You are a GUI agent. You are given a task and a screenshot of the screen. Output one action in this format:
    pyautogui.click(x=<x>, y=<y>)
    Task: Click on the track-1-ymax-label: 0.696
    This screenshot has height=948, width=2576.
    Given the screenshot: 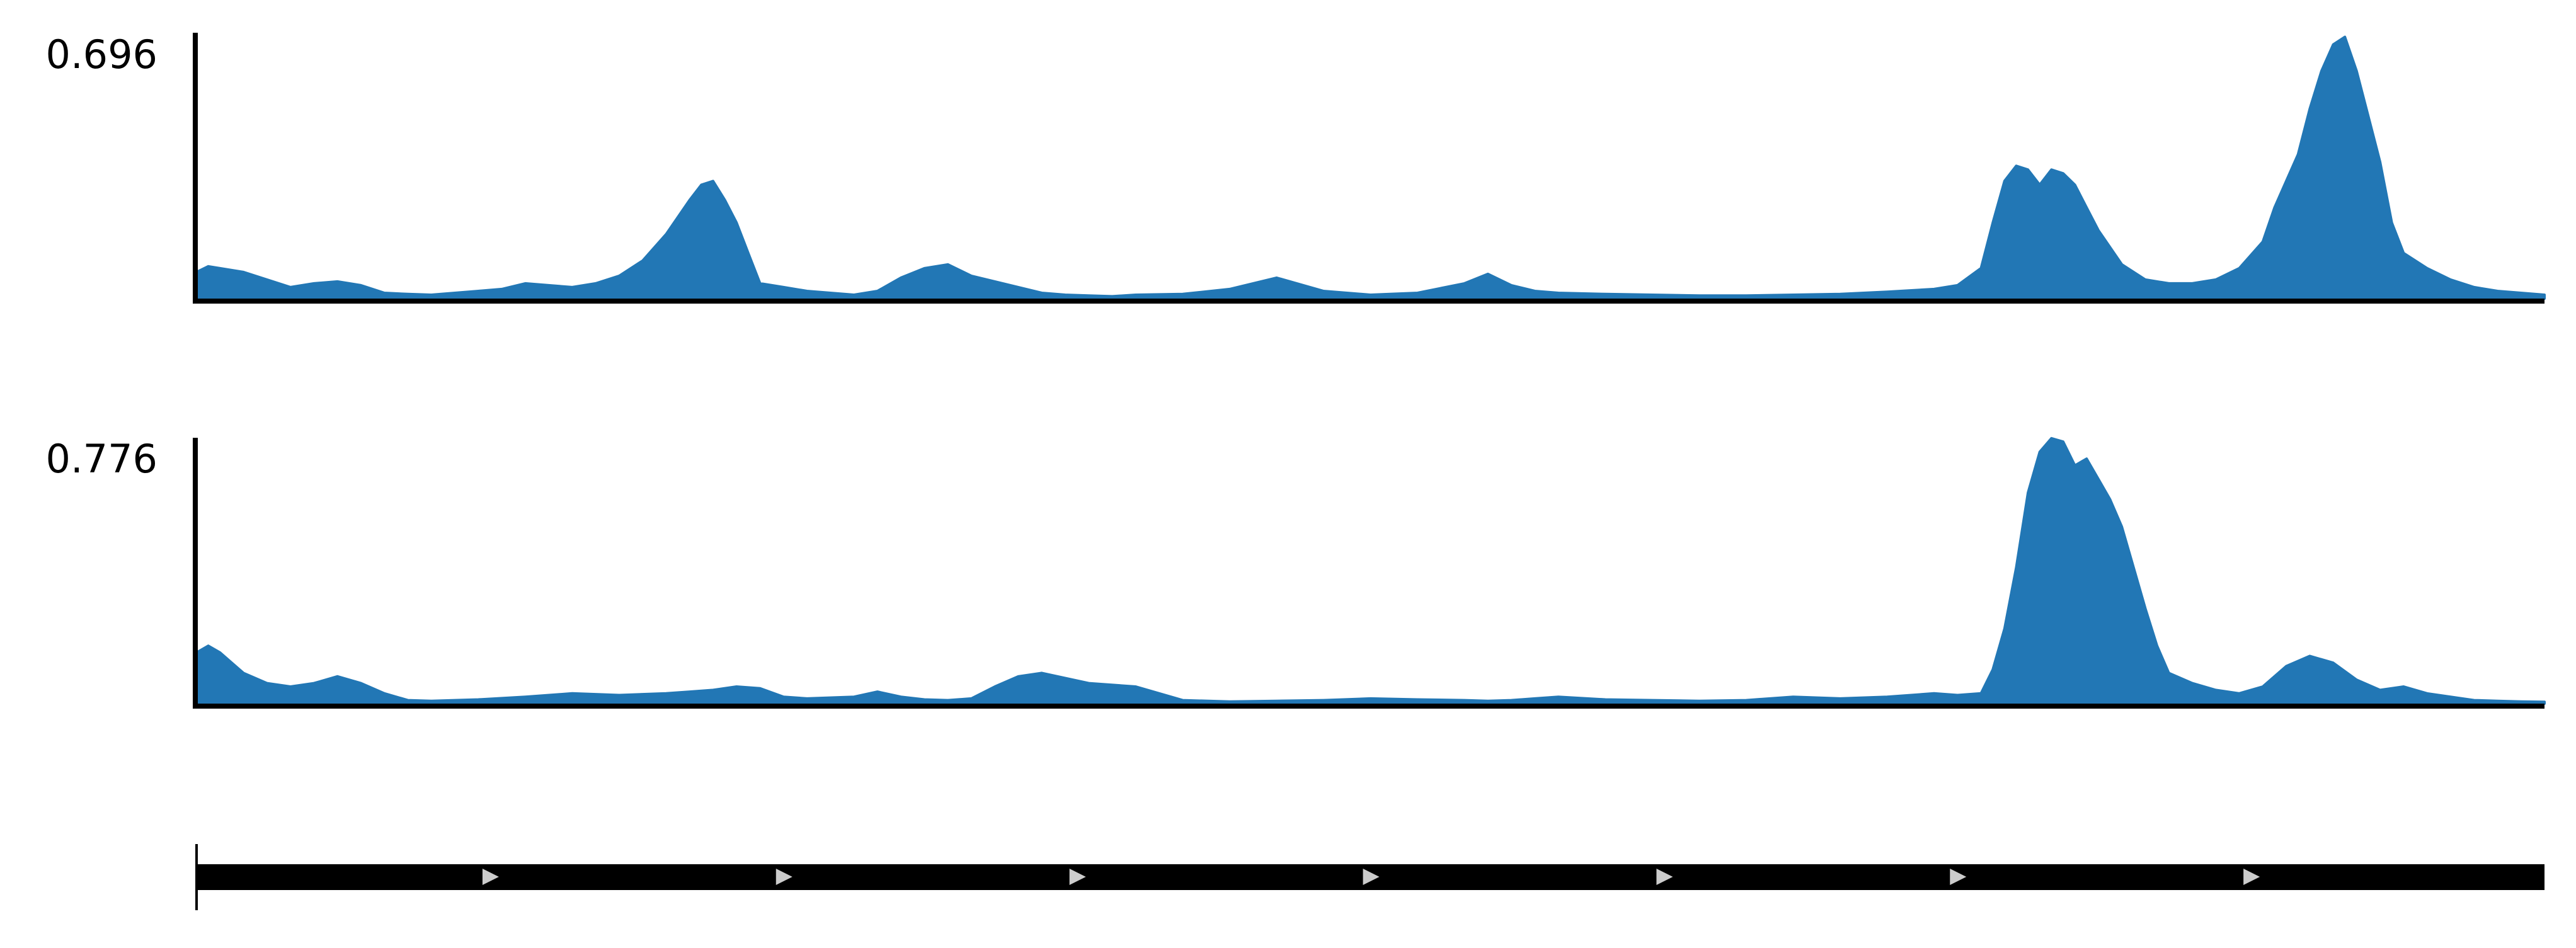 What is the action you would take?
    pyautogui.click(x=102, y=54)
    